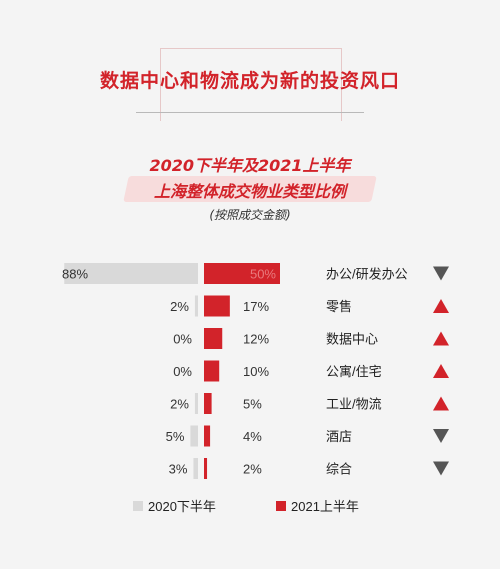 The width and height of the screenshot is (500, 569). I want to click on legend-swatch-2020h2, so click(138, 506).